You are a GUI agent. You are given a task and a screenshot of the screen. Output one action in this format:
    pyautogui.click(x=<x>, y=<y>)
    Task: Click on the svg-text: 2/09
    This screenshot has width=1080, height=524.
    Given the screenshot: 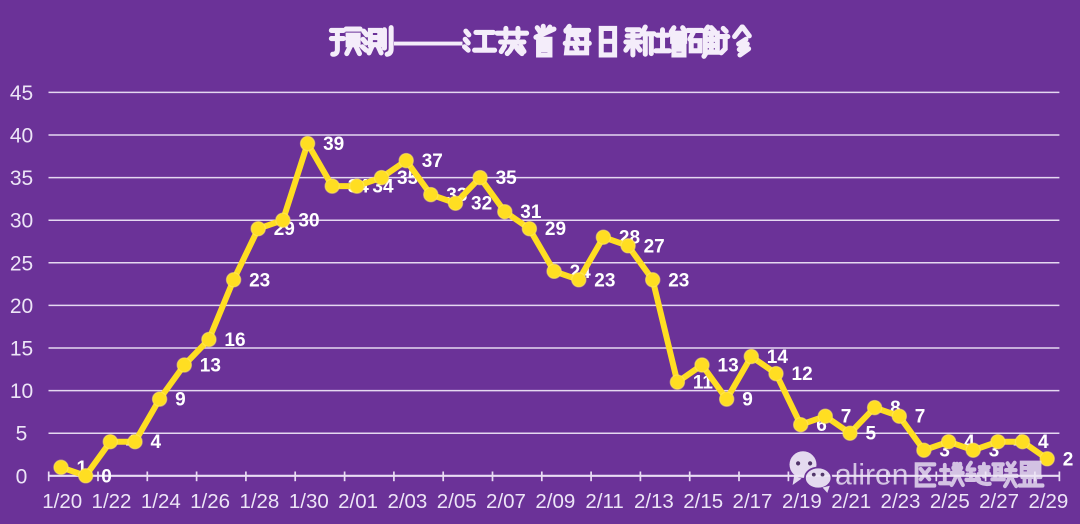 What is the action you would take?
    pyautogui.click(x=555, y=501)
    